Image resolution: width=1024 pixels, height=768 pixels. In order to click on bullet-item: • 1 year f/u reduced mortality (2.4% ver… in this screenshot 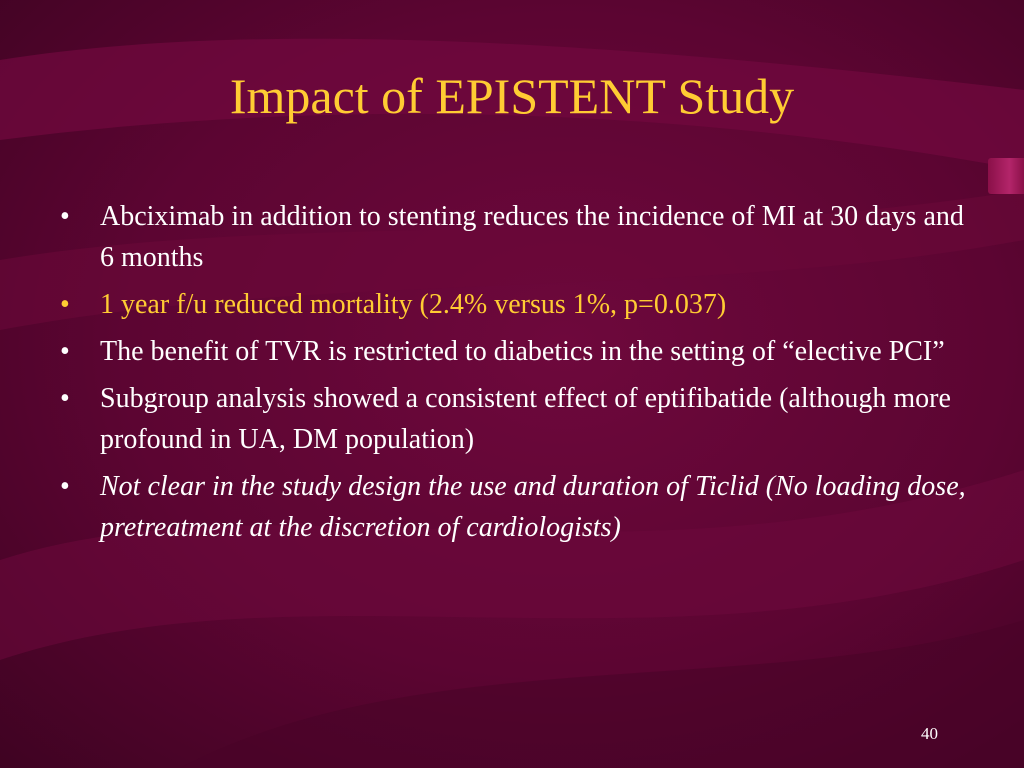, I will do `click(515, 304)`.